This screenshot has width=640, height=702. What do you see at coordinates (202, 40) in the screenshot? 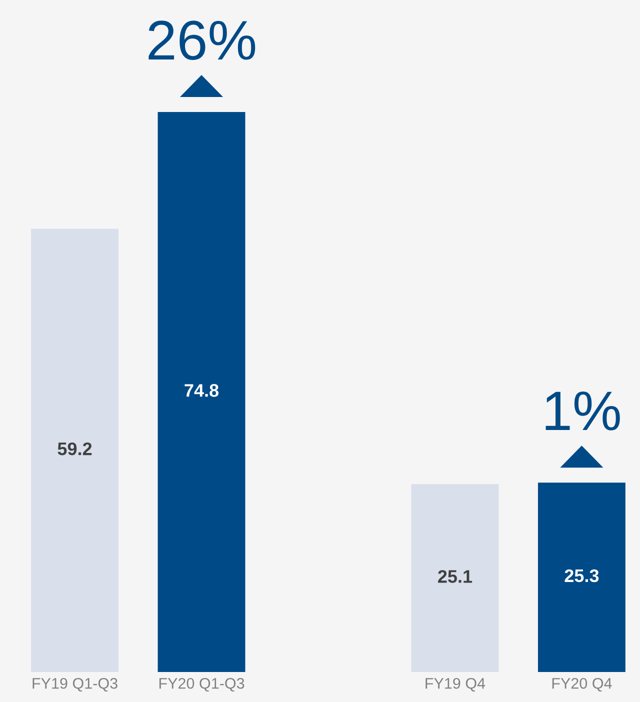
I see `annotation: 26%` at bounding box center [202, 40].